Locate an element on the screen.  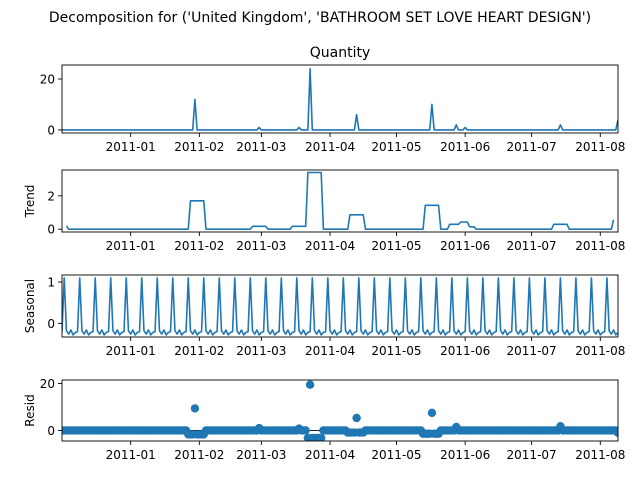
resid-axes-frame is located at coordinates (340, 410).